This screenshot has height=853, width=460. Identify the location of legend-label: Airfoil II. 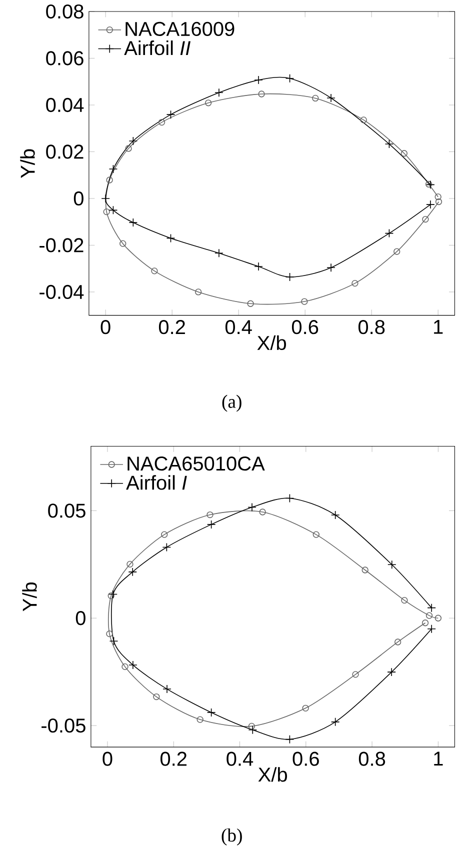
(157, 48).